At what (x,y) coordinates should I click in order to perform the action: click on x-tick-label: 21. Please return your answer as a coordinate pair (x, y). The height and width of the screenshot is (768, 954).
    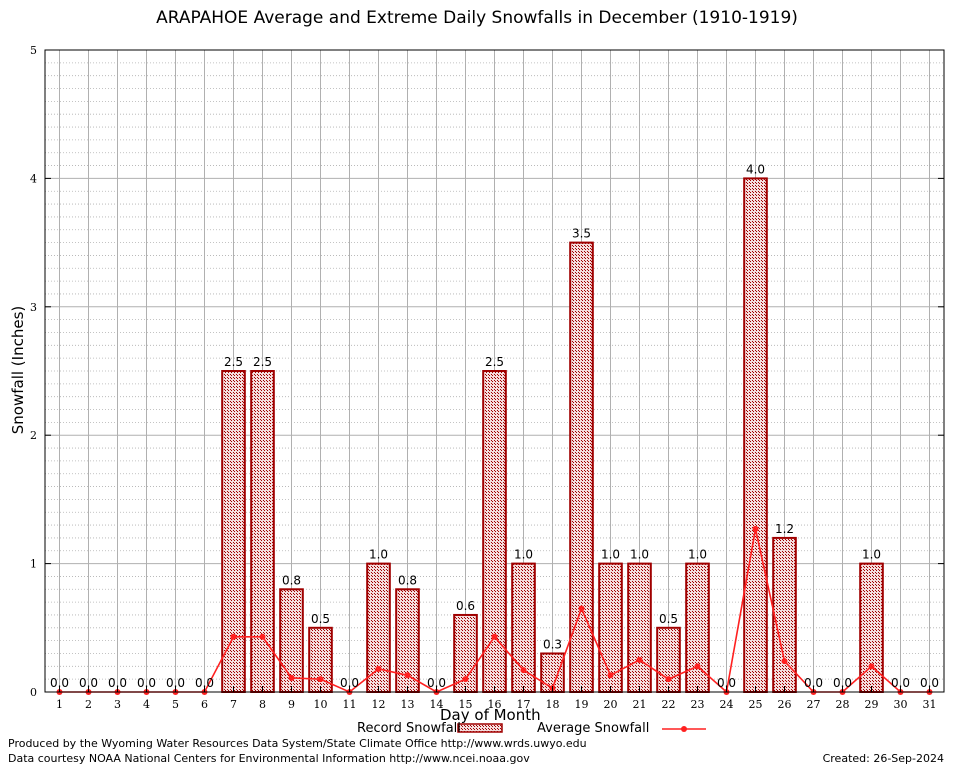
    Looking at the image, I should click on (640, 704).